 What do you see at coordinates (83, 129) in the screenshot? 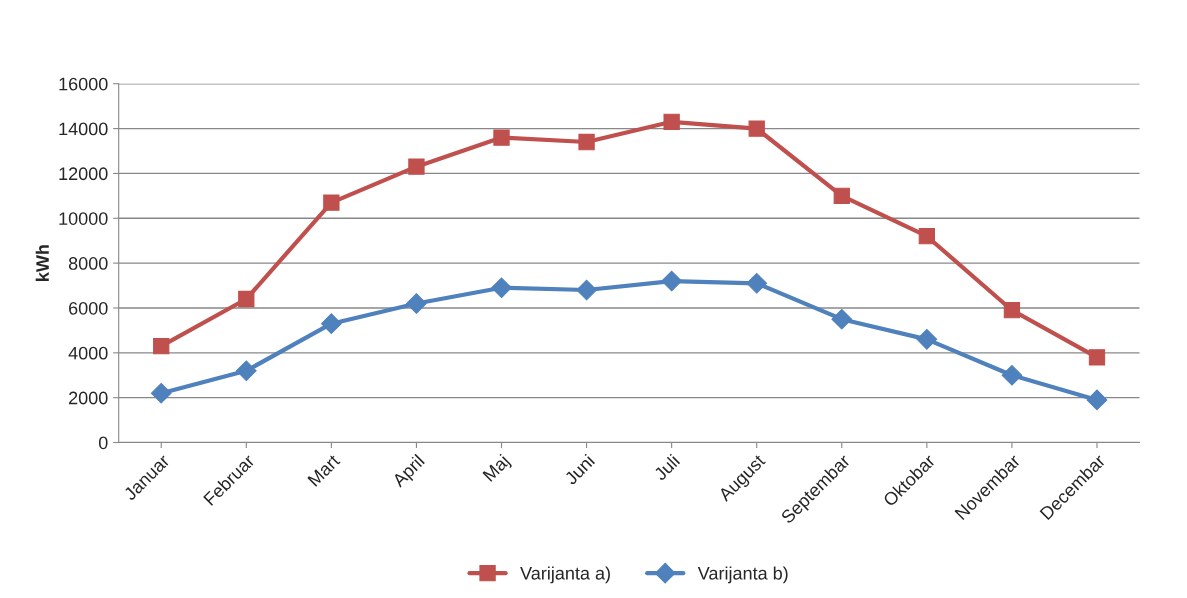
I see `y-tick-label: 14000` at bounding box center [83, 129].